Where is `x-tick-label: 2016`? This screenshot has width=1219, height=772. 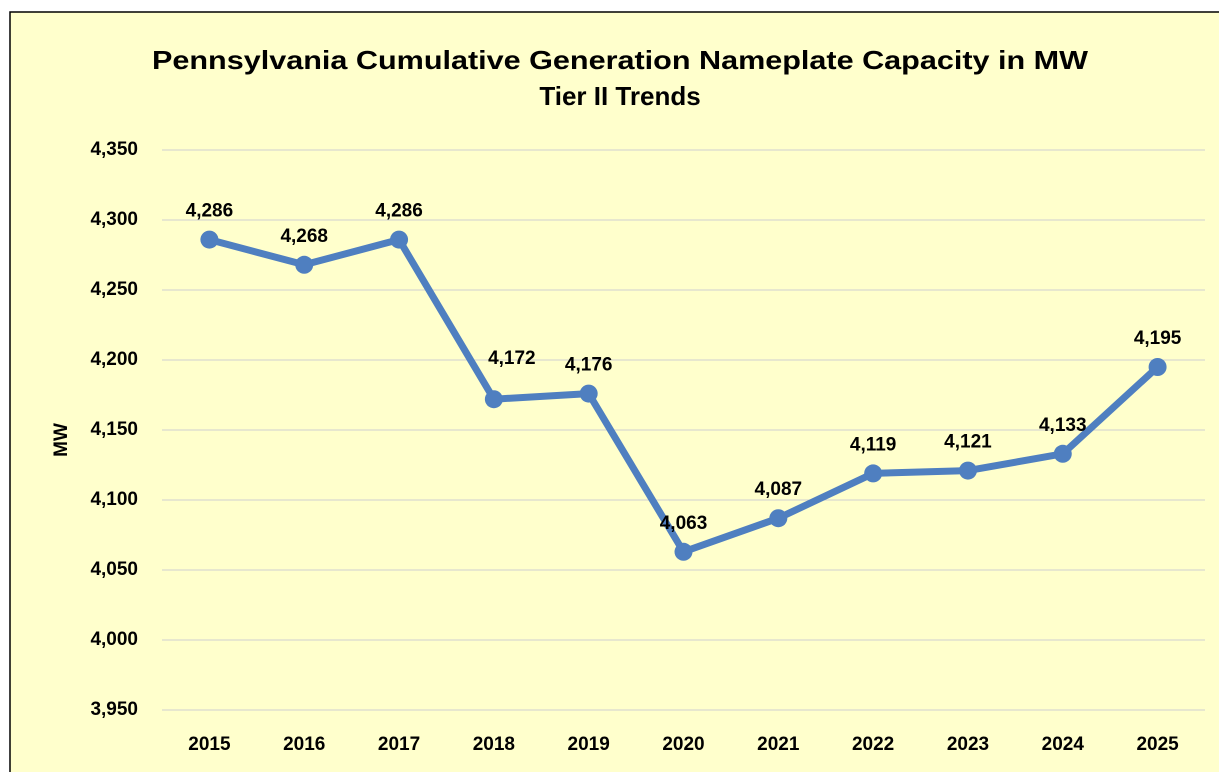
x-tick-label: 2016 is located at coordinates (304, 744).